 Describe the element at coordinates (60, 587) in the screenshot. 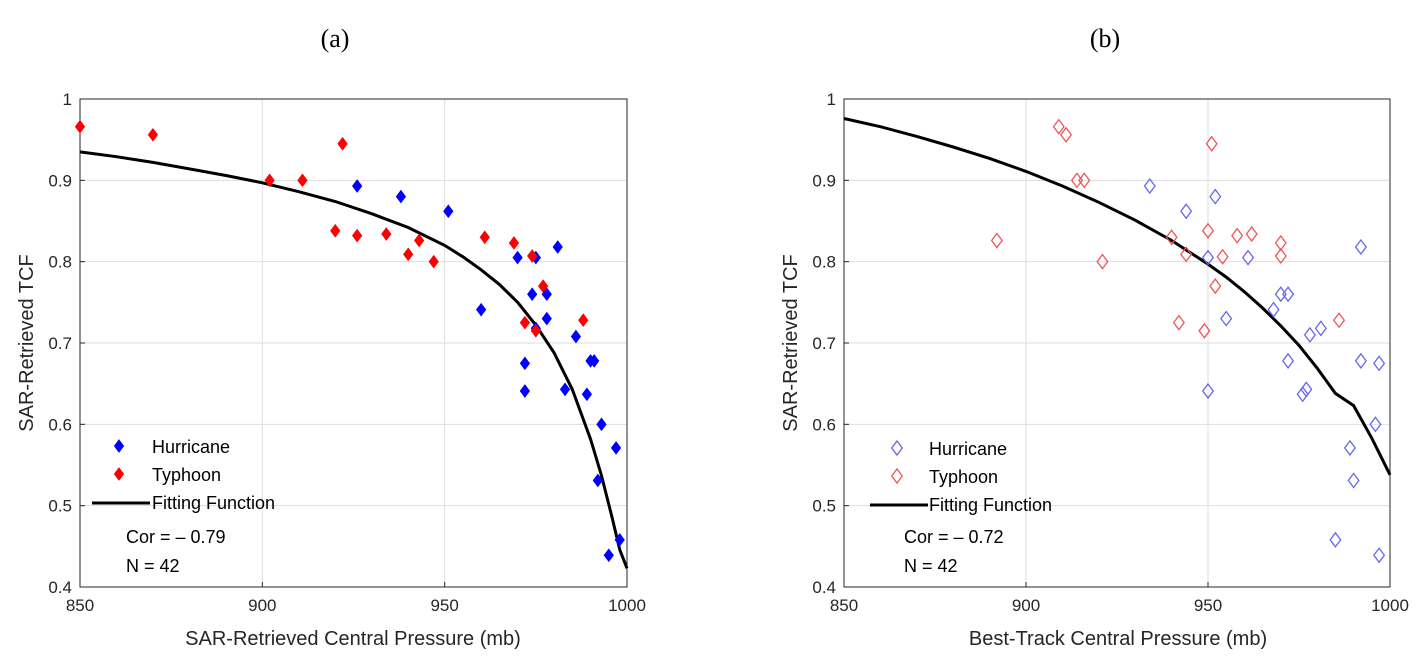

I see `y-tick-label: 0.4` at that location.